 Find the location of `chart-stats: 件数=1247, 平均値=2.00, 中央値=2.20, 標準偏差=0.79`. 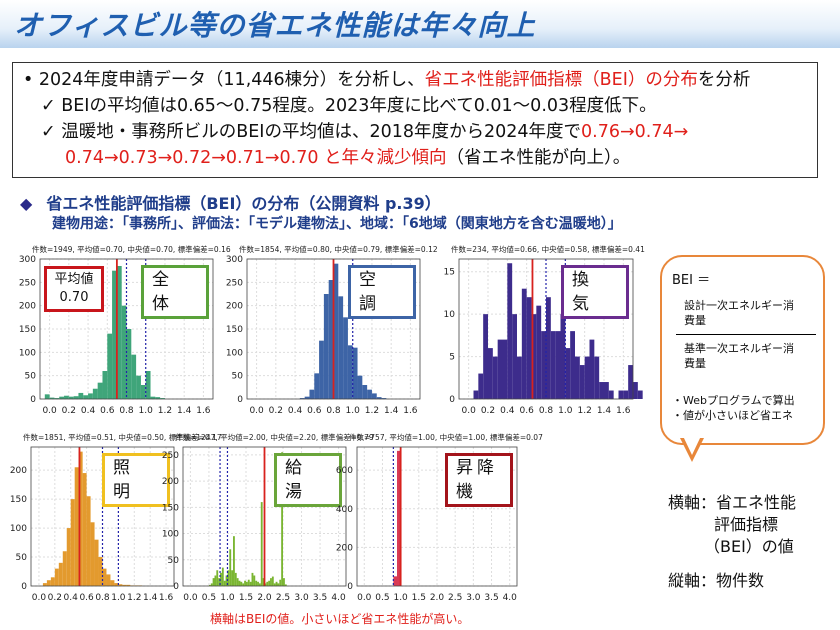

chart-stats: 件数=1247, 平均値=2.00, 中央値=2.20, 標準偏差=0.79 is located at coordinates (274, 437).